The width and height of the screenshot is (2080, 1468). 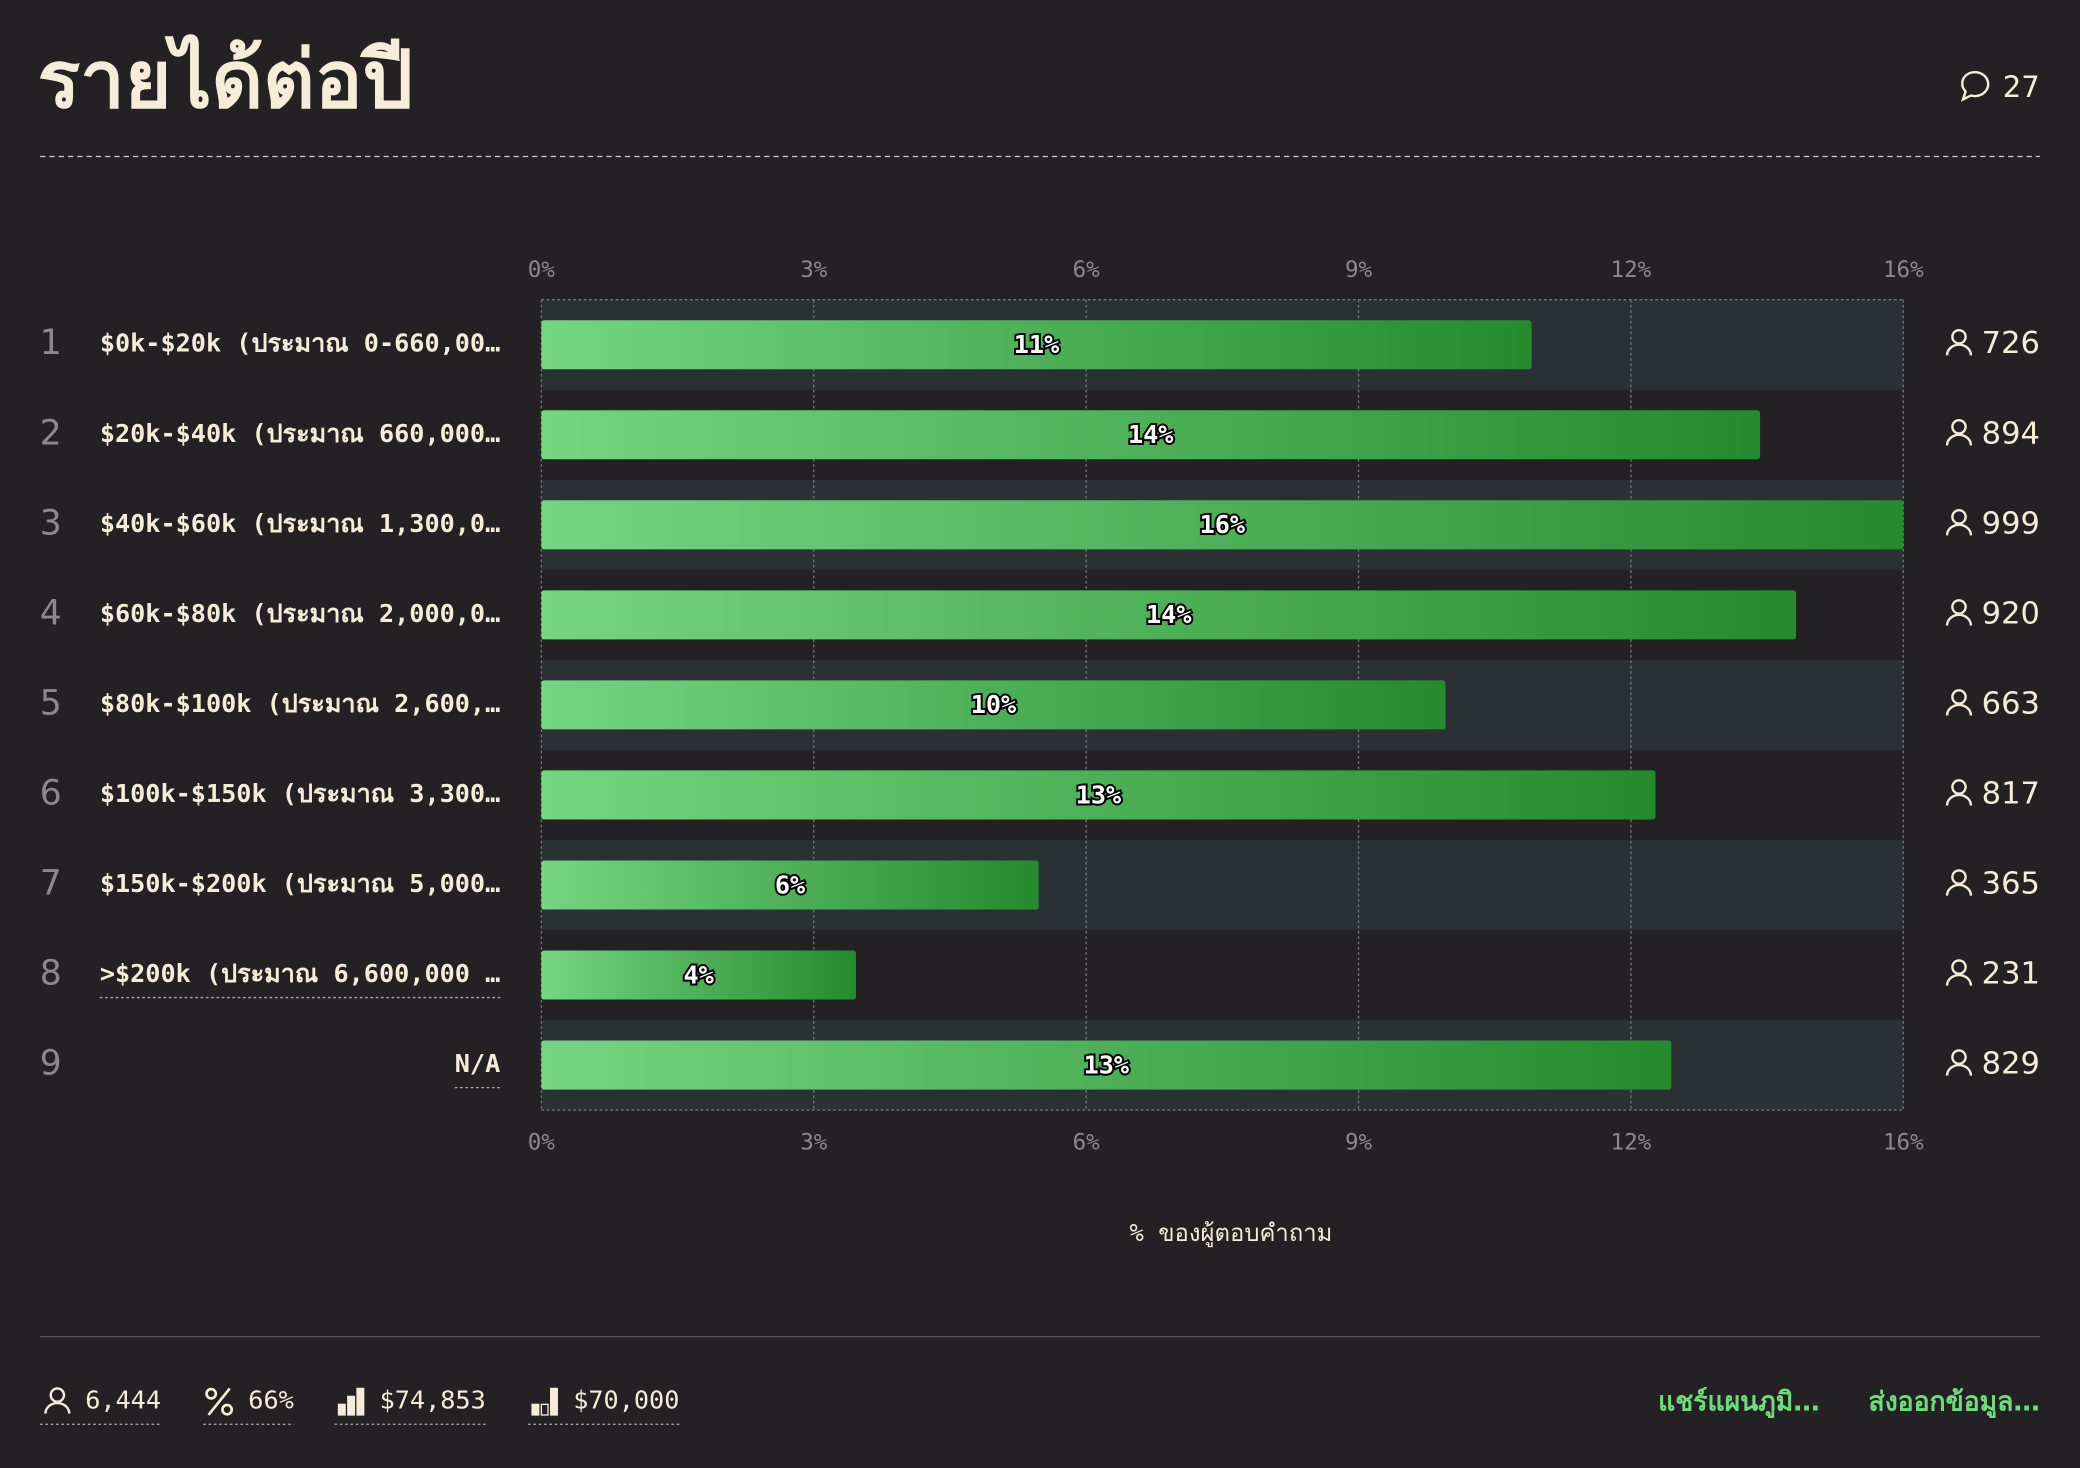 What do you see at coordinates (51, 703) in the screenshot?
I see `rank: 5` at bounding box center [51, 703].